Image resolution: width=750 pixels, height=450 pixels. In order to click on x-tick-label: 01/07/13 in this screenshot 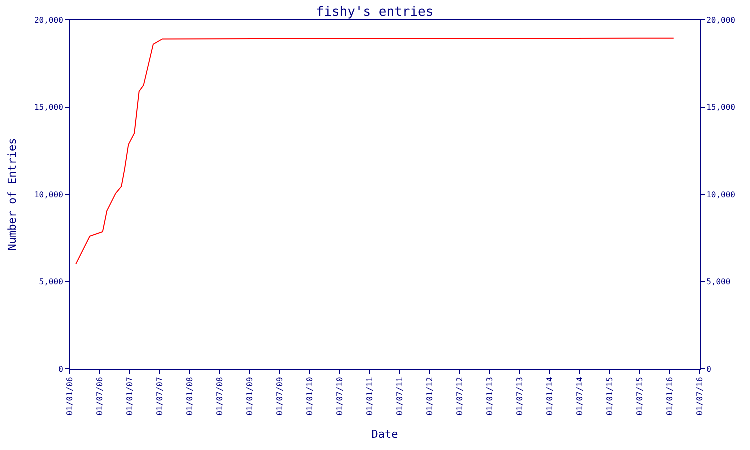, I will do `click(520, 396)`.